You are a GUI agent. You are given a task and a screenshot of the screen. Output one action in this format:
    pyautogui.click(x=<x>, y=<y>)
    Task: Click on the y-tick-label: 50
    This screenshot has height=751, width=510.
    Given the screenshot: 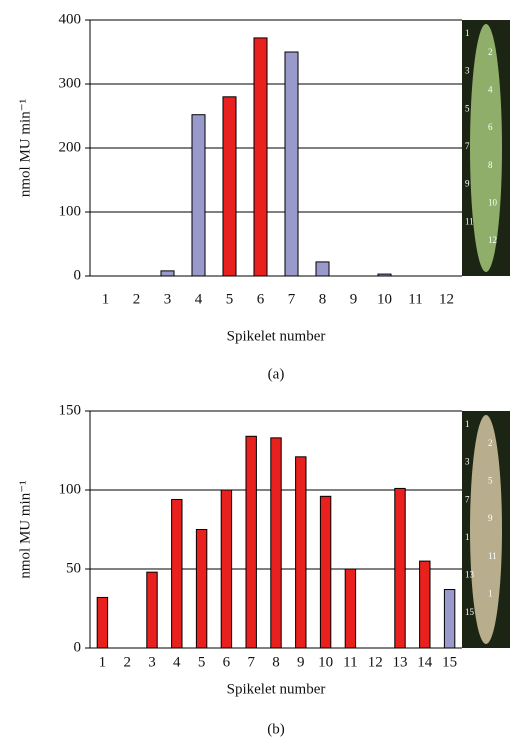 What is the action you would take?
    pyautogui.click(x=73, y=568)
    